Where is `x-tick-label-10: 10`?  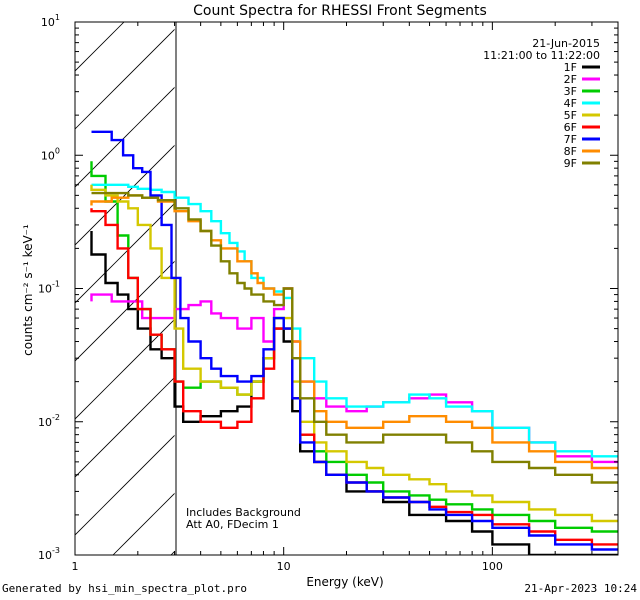
x-tick-label-10: 10 is located at coordinates (284, 566).